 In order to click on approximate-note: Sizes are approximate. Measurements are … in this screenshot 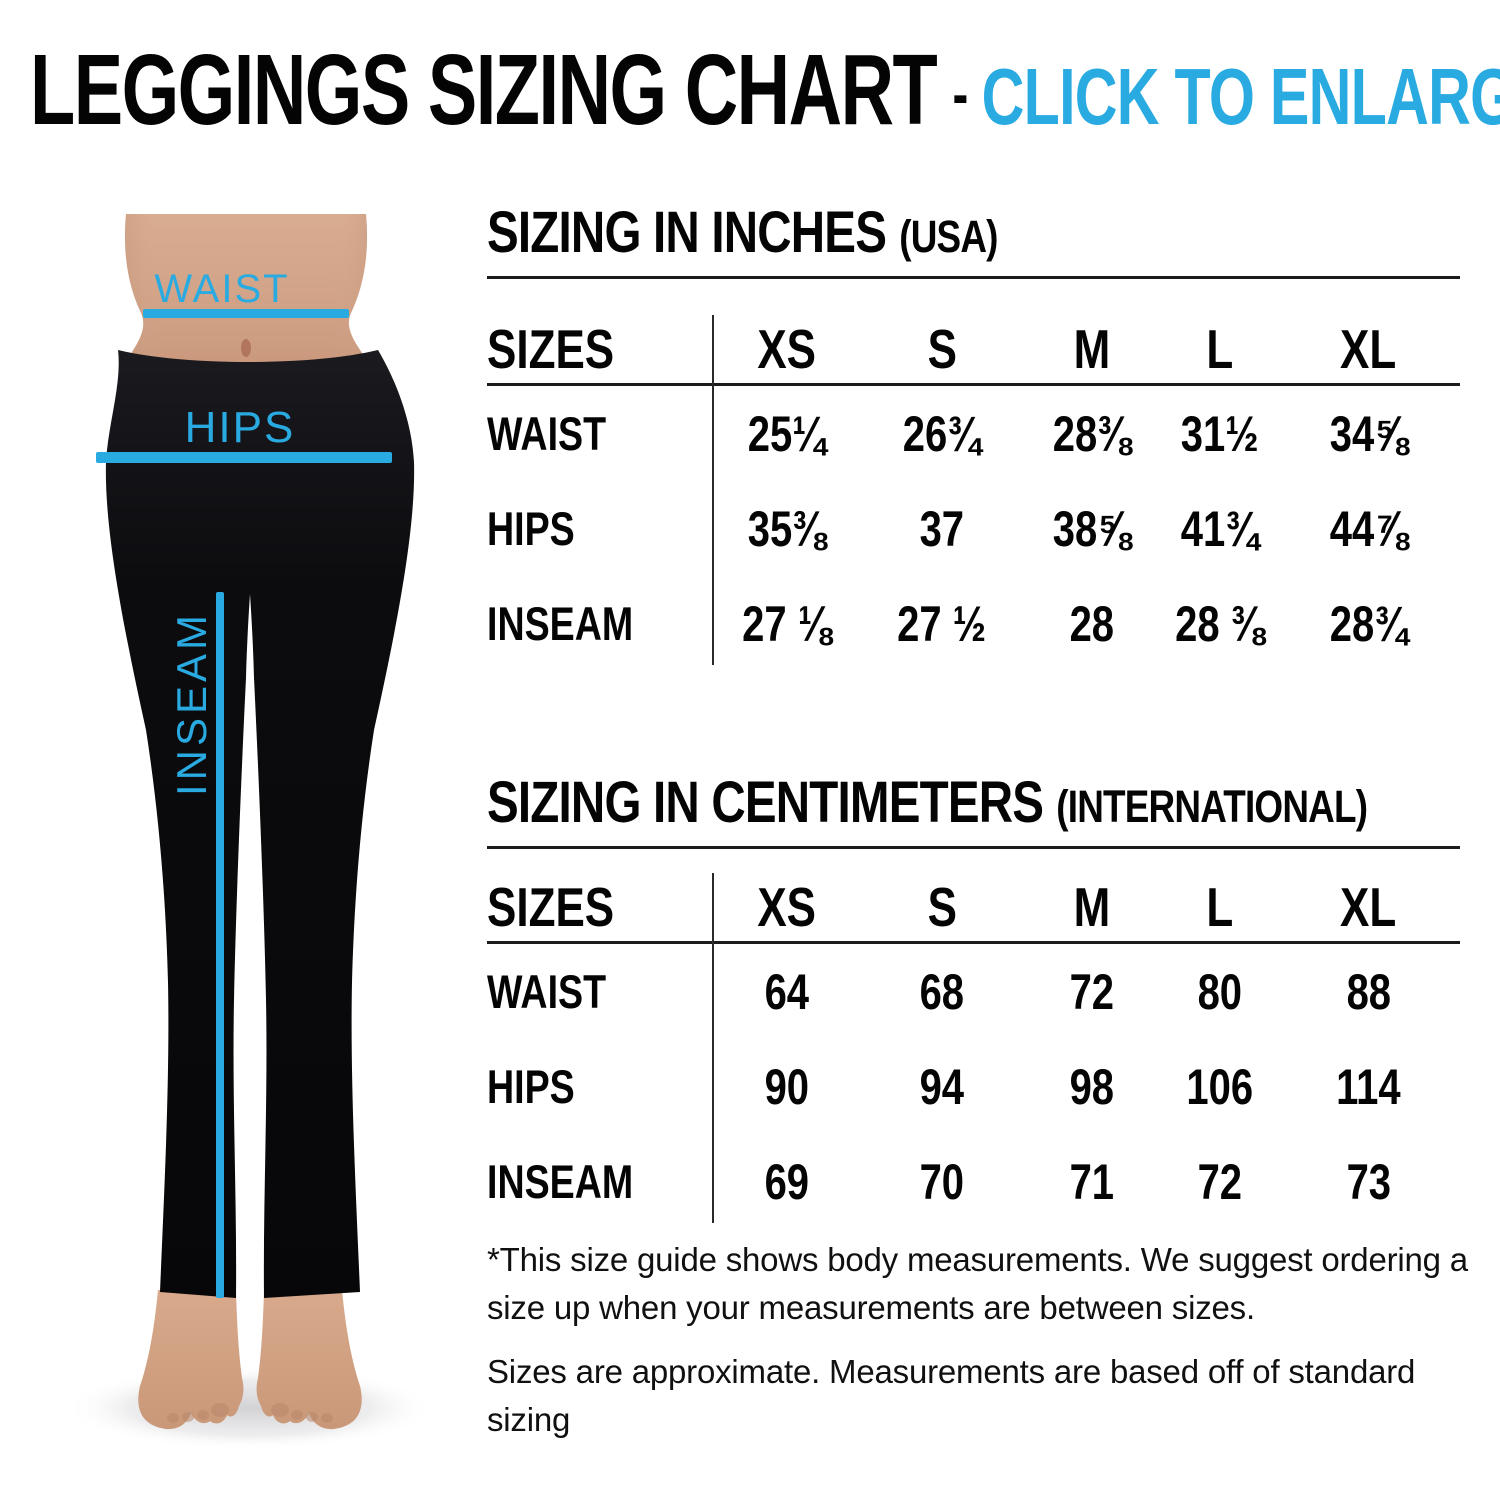, I will do `click(951, 1395)`.